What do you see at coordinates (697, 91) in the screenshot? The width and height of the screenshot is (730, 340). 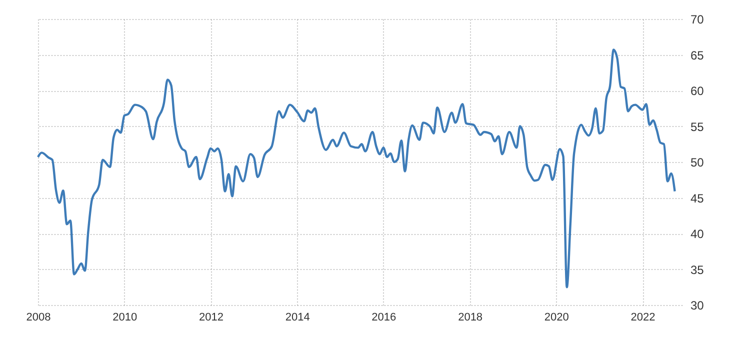 I see `y-tick-label: 60` at bounding box center [697, 91].